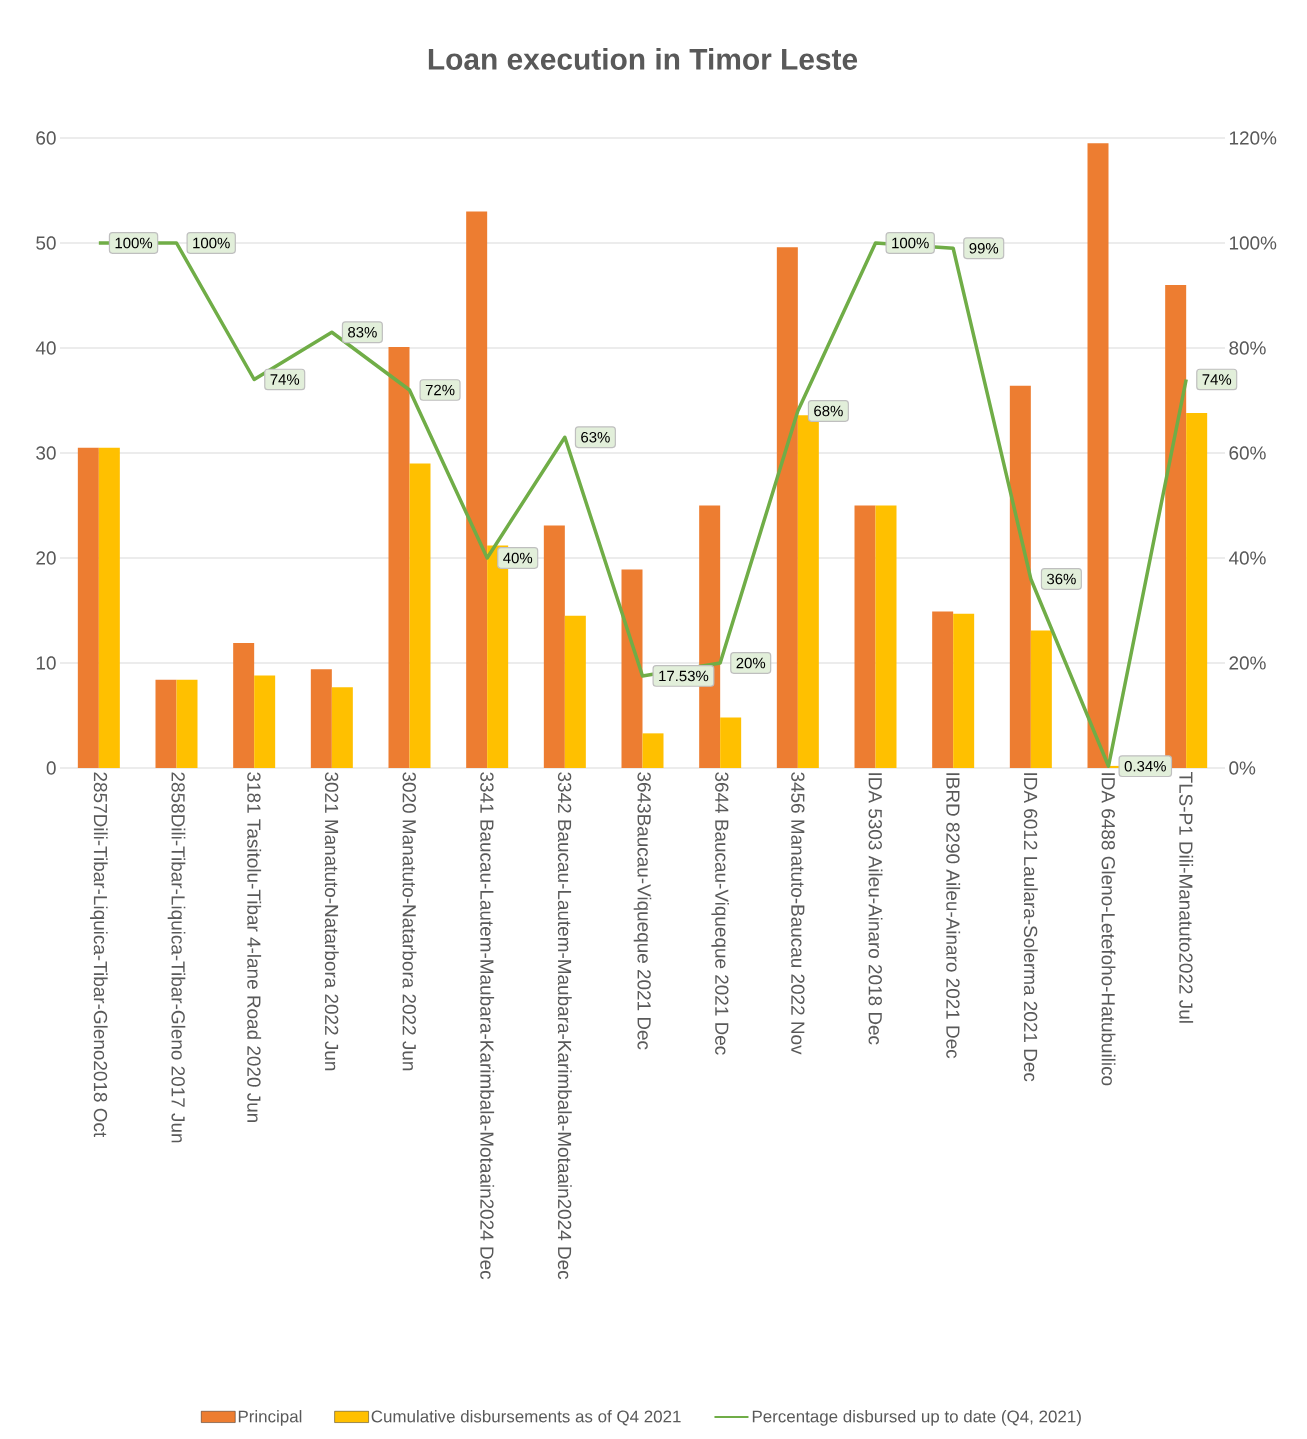  What do you see at coordinates (270, 1418) in the screenshot?
I see `legend-label: Principal` at bounding box center [270, 1418].